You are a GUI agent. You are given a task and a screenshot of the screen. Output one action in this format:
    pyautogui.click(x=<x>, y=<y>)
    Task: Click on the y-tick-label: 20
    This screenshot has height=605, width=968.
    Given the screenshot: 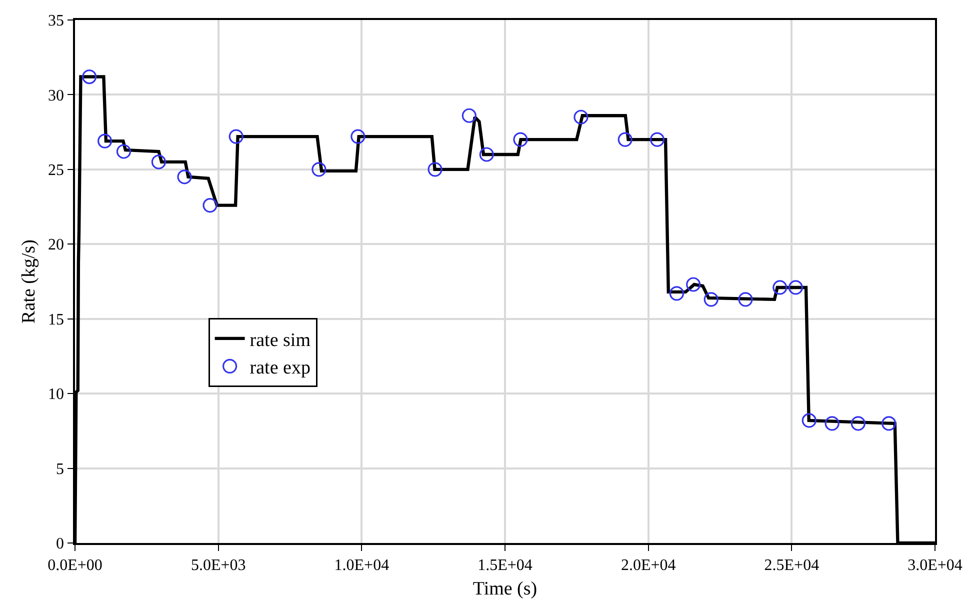 What is the action you would take?
    pyautogui.click(x=56, y=245)
    